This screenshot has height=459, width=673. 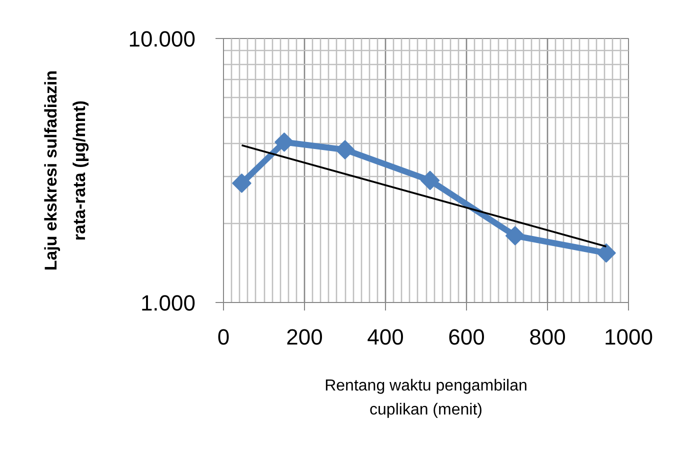 I want to click on x-tick-label: 1000, so click(x=628, y=337).